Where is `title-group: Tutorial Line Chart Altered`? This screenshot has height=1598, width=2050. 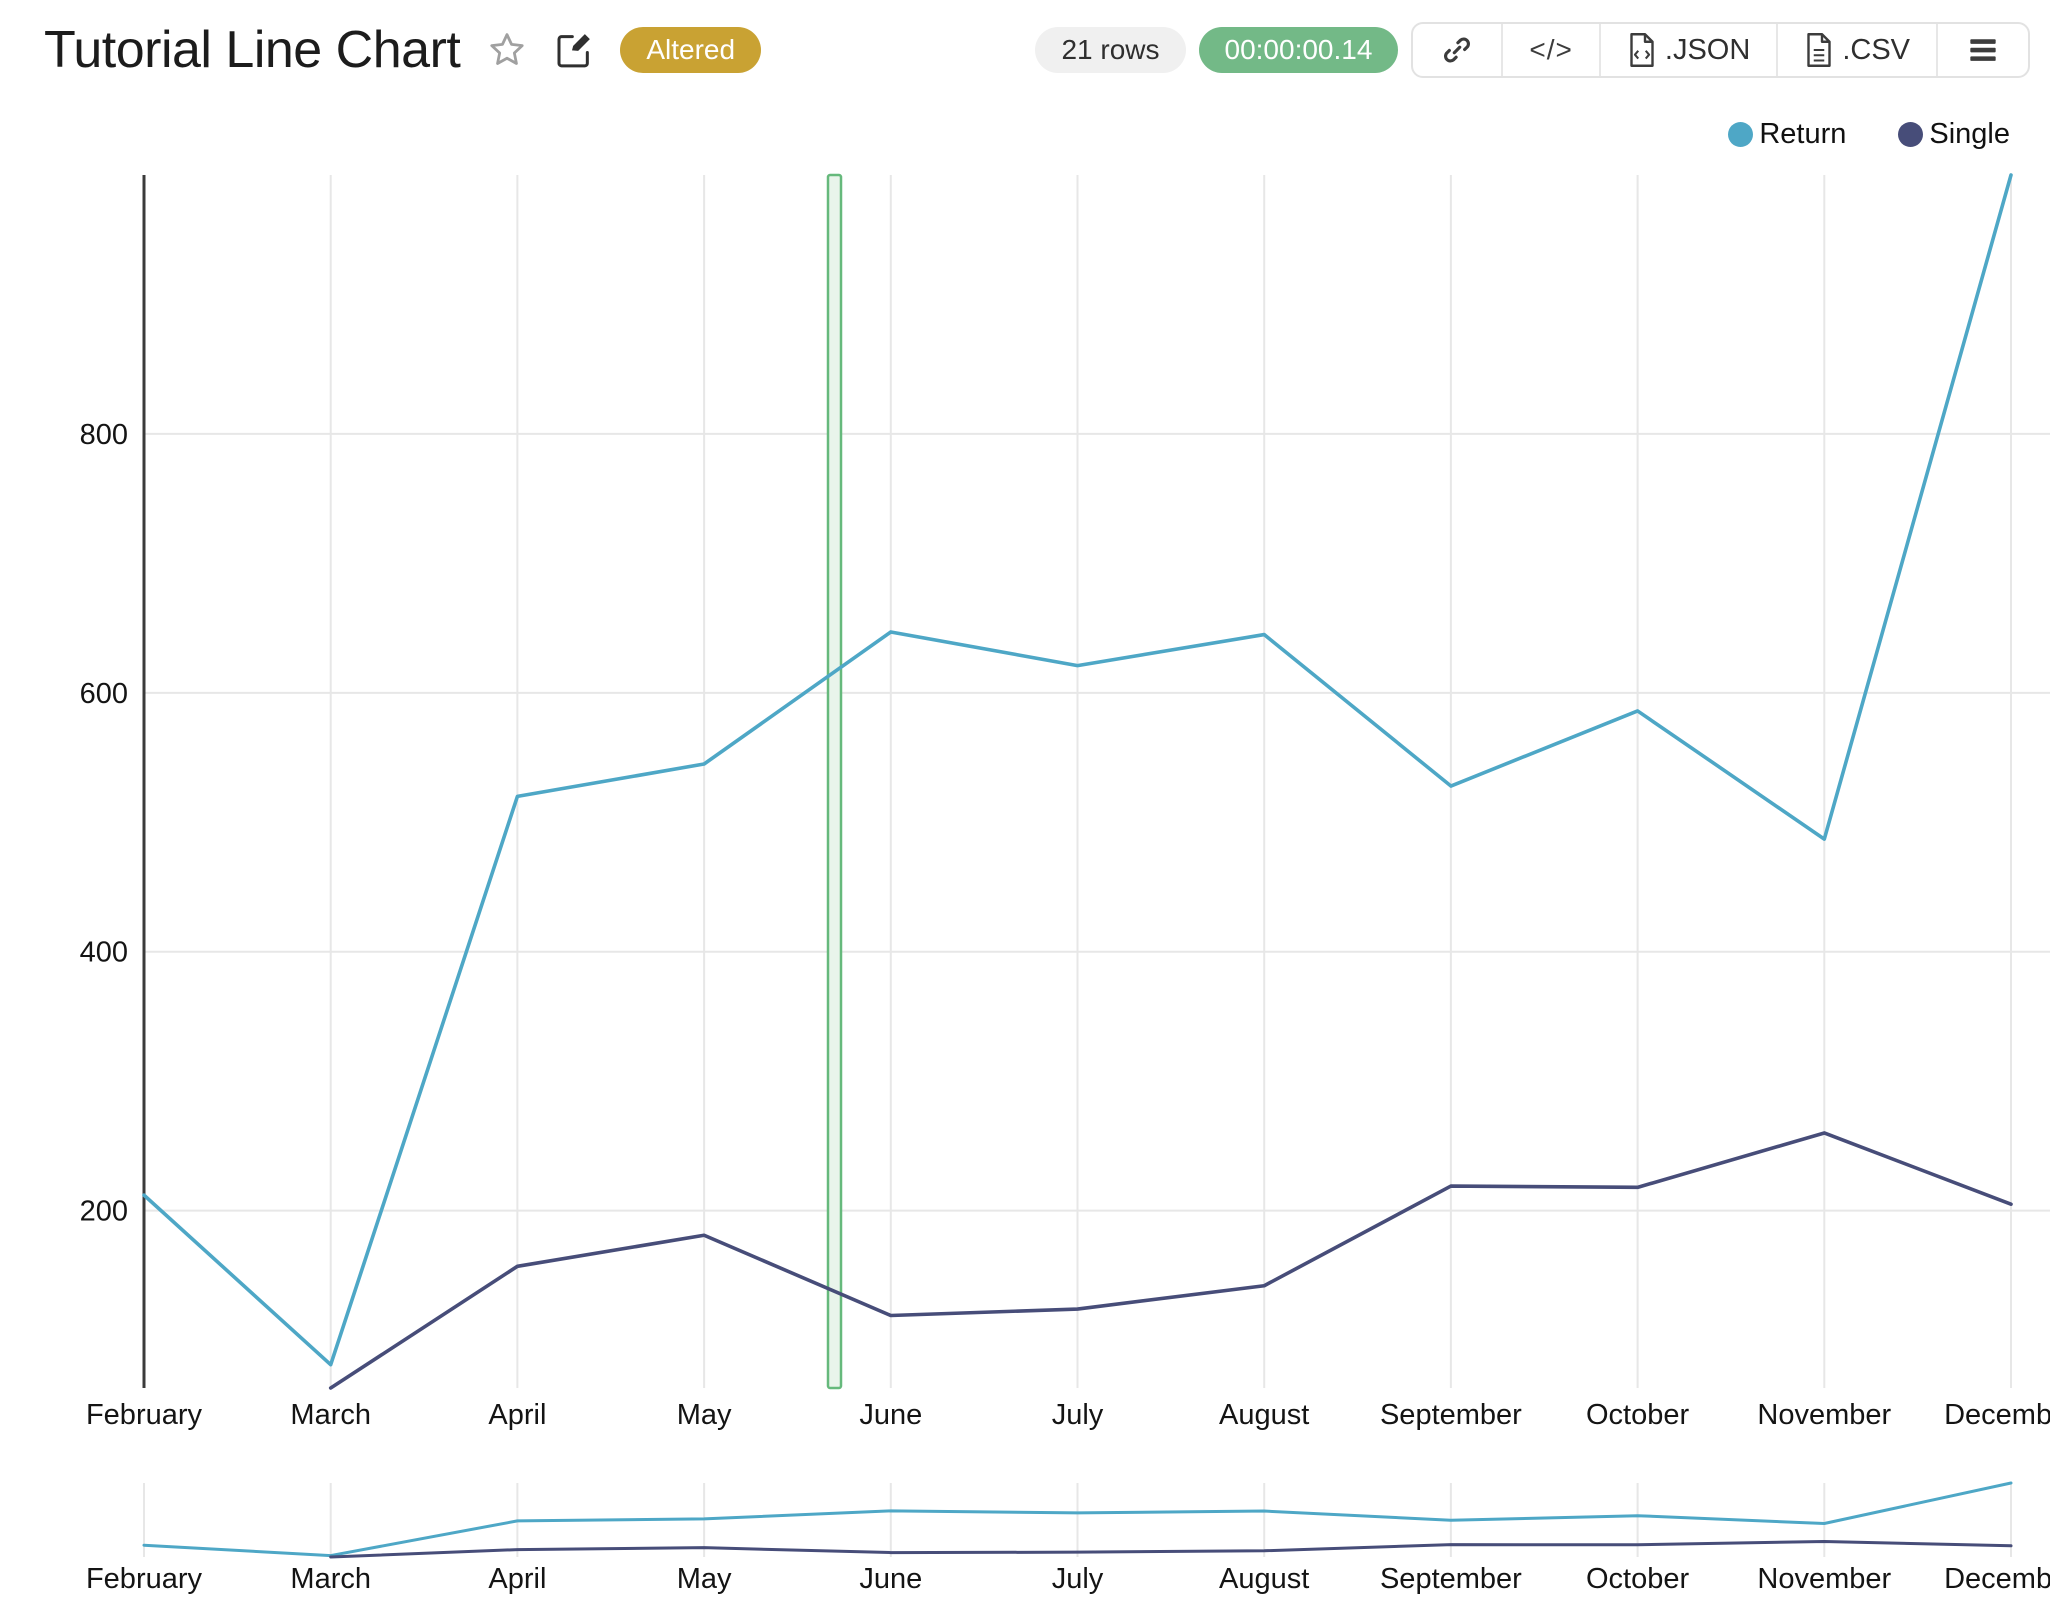
title-group: Tutorial Line Chart Altered is located at coordinates (403, 50).